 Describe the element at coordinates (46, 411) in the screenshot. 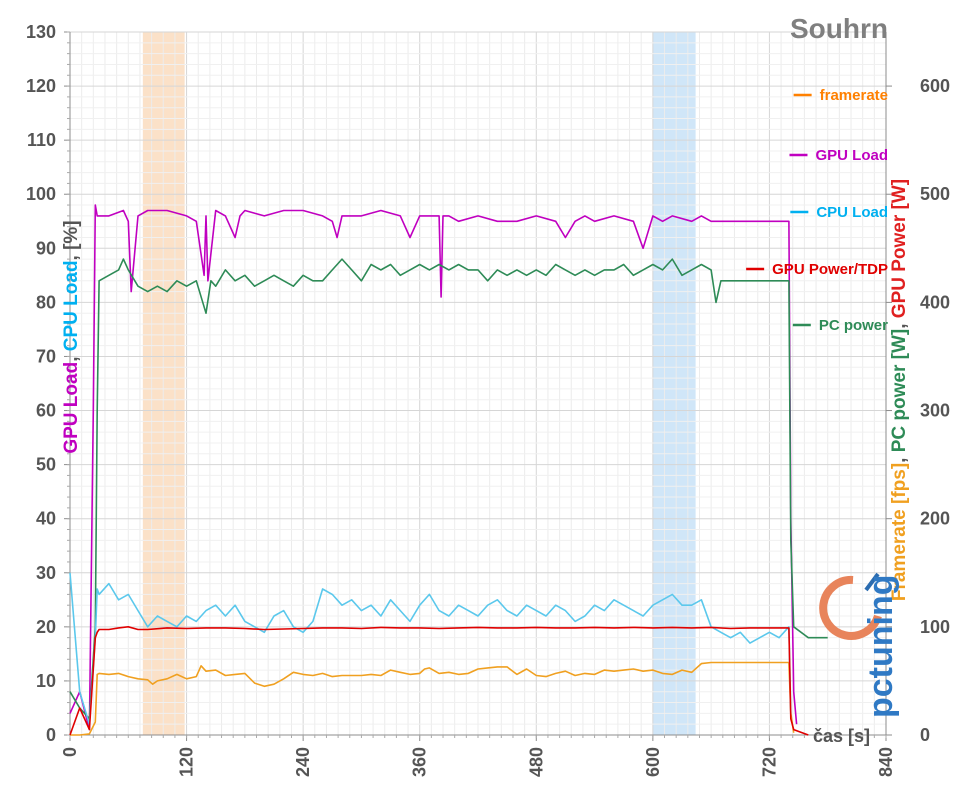

I see `y-left-tick-label: 60` at that location.